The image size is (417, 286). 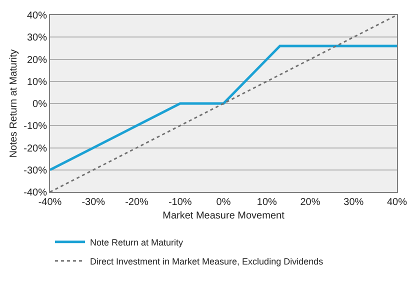 What do you see at coordinates (180, 202) in the screenshot?
I see `x-tick-label: -10%` at bounding box center [180, 202].